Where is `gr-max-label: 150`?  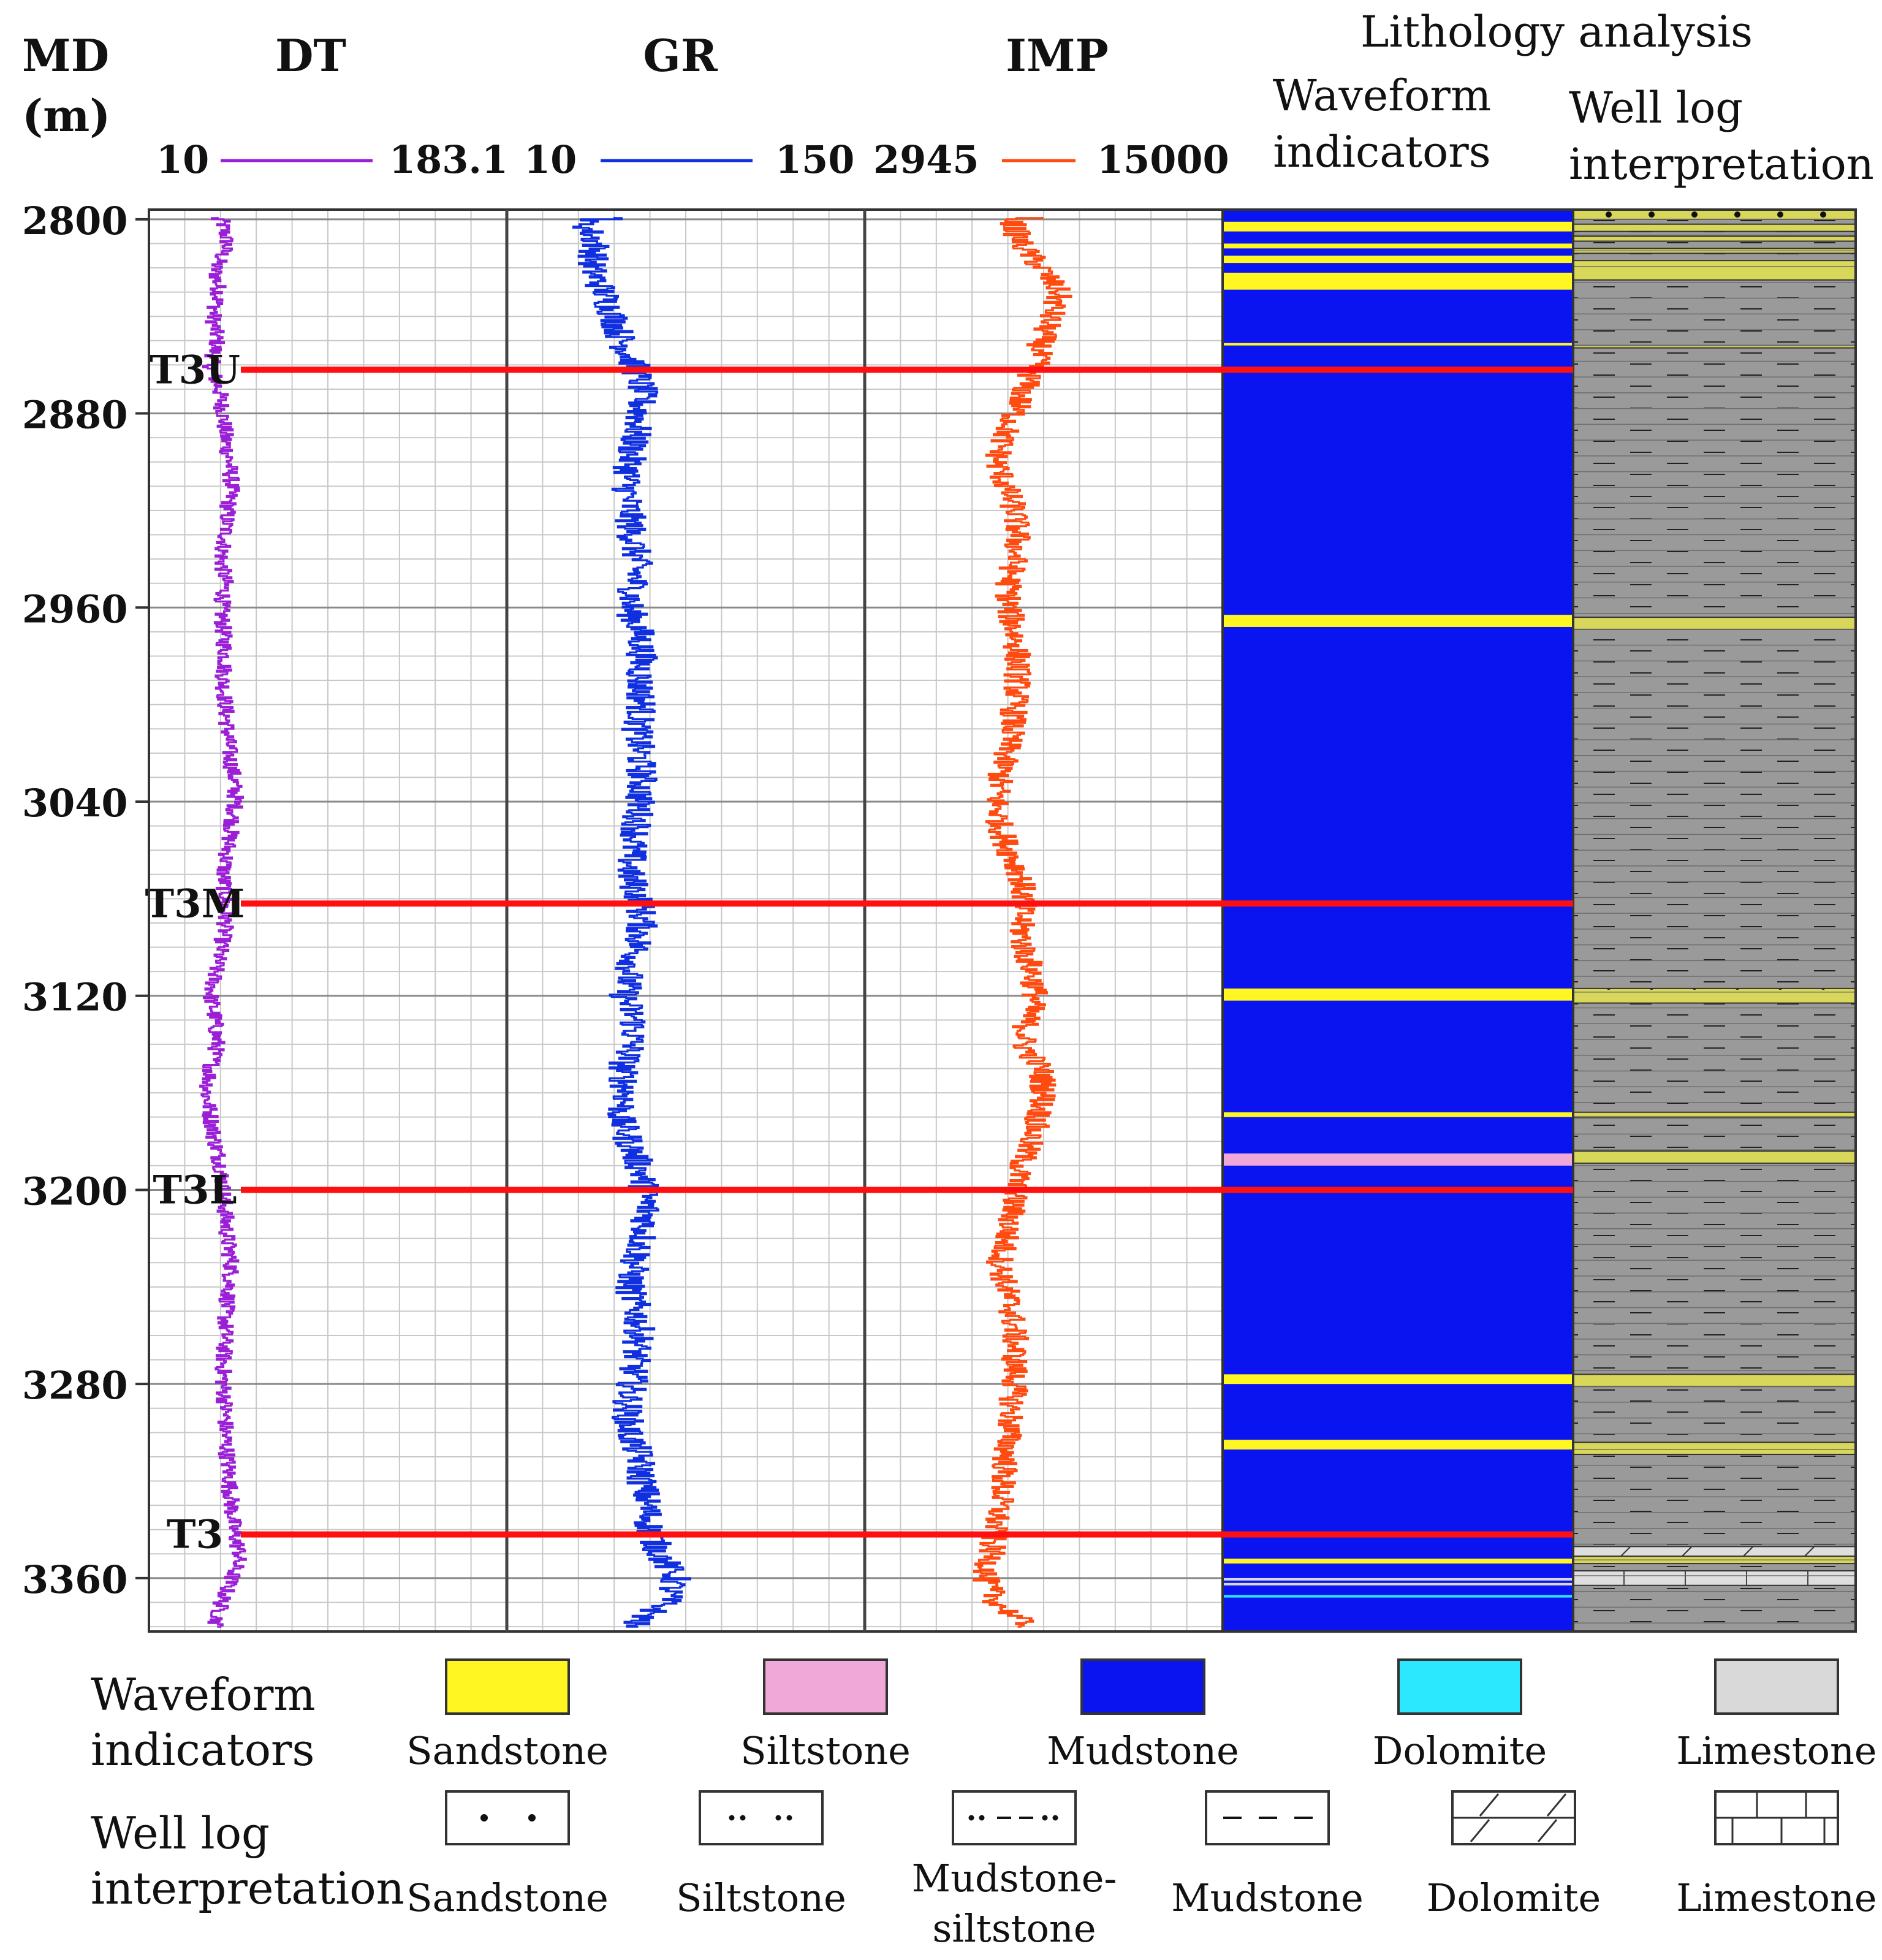 gr-max-label: 150 is located at coordinates (814, 159).